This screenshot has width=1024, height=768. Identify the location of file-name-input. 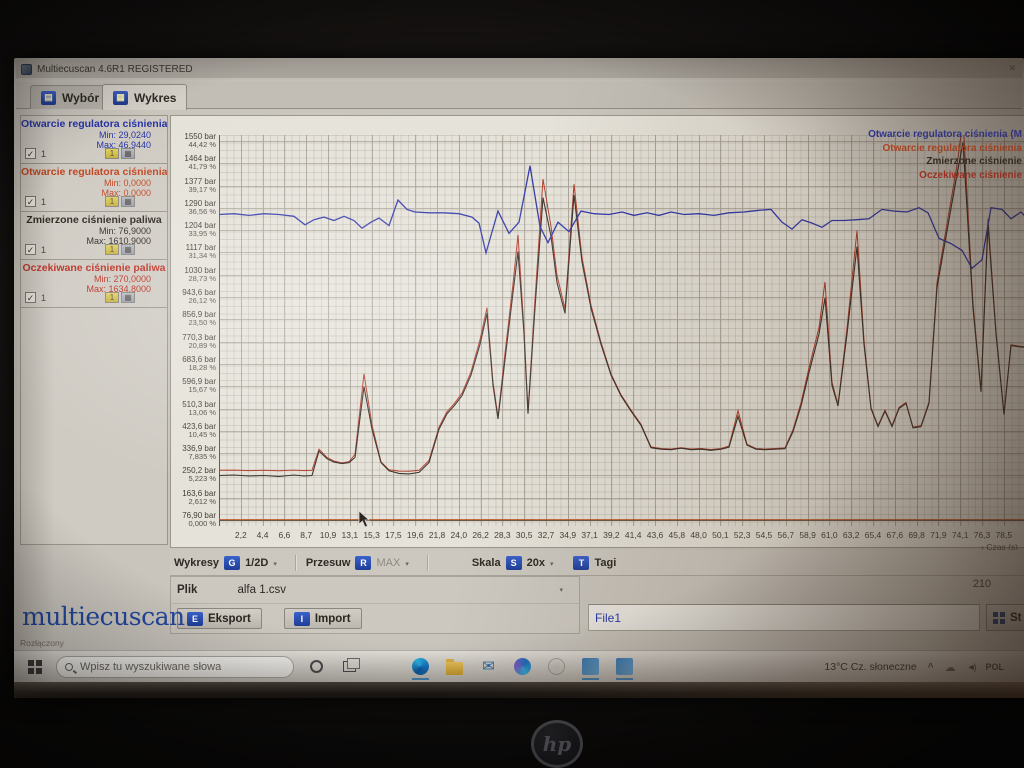
(784, 617).